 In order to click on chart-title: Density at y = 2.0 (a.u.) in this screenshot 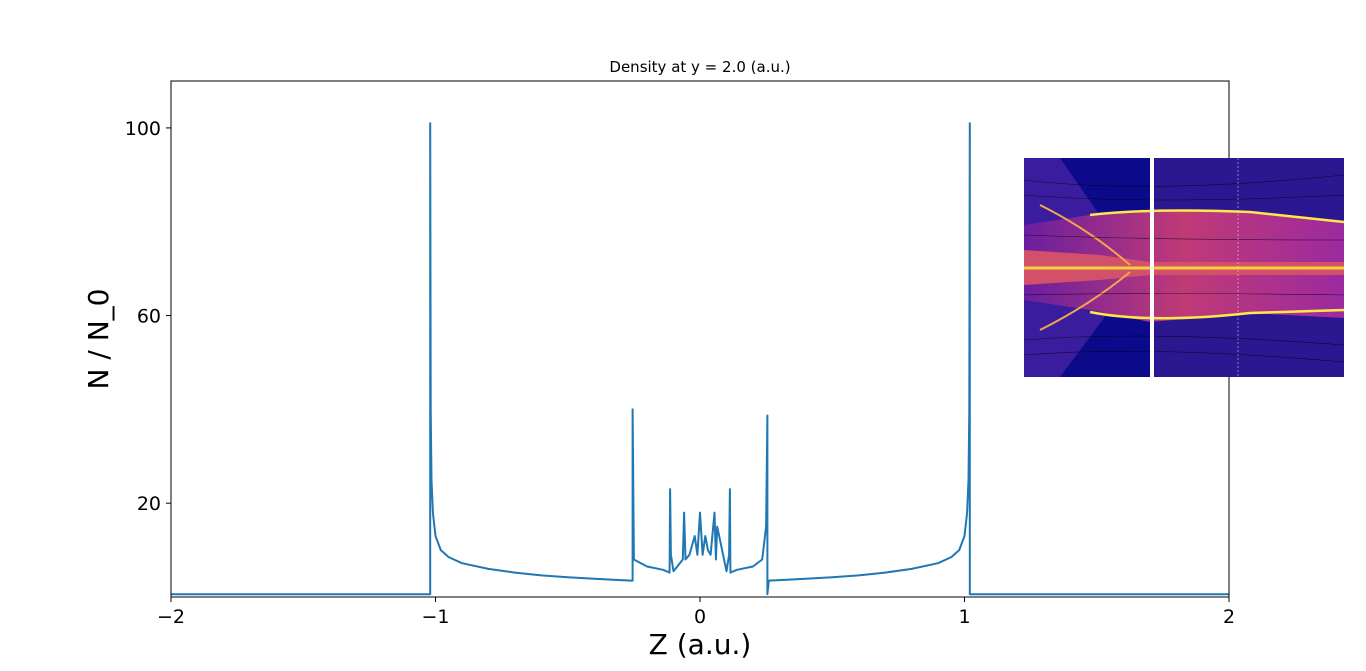, I will do `click(699, 67)`.